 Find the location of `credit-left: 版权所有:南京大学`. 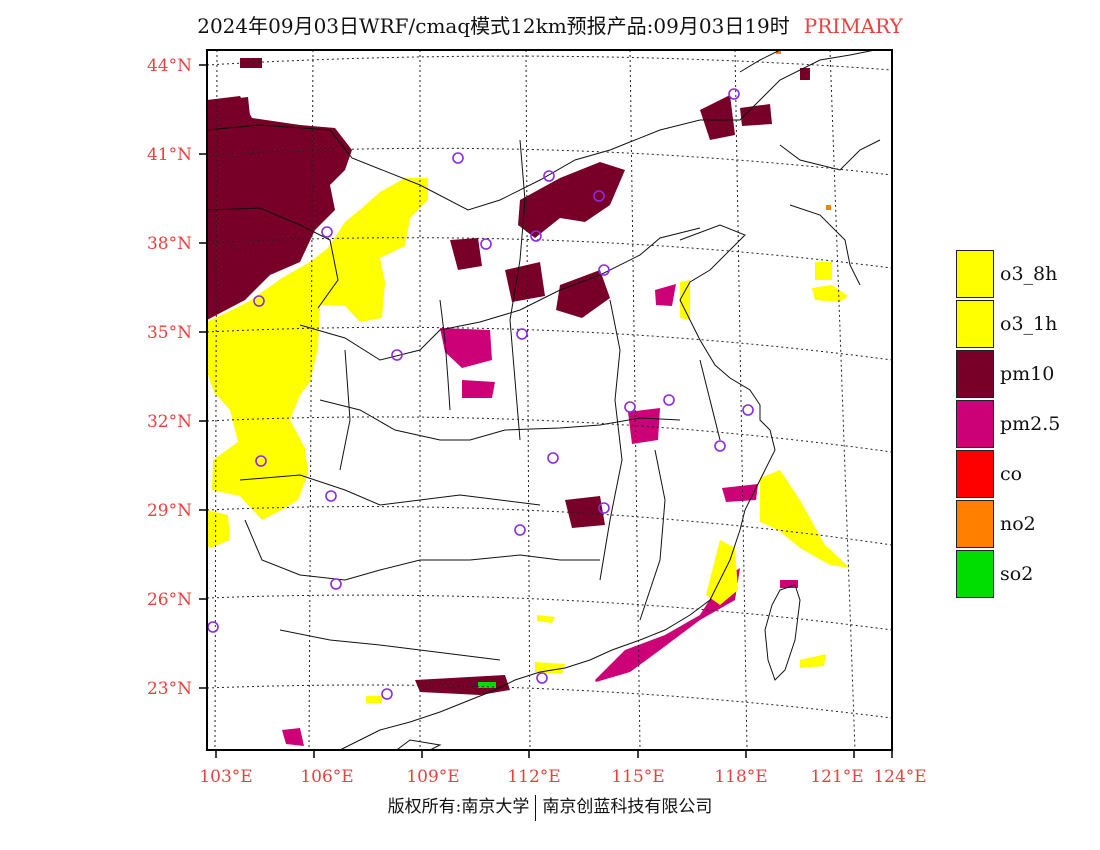

credit-left: 版权所有:南京大学 is located at coordinates (458, 807).